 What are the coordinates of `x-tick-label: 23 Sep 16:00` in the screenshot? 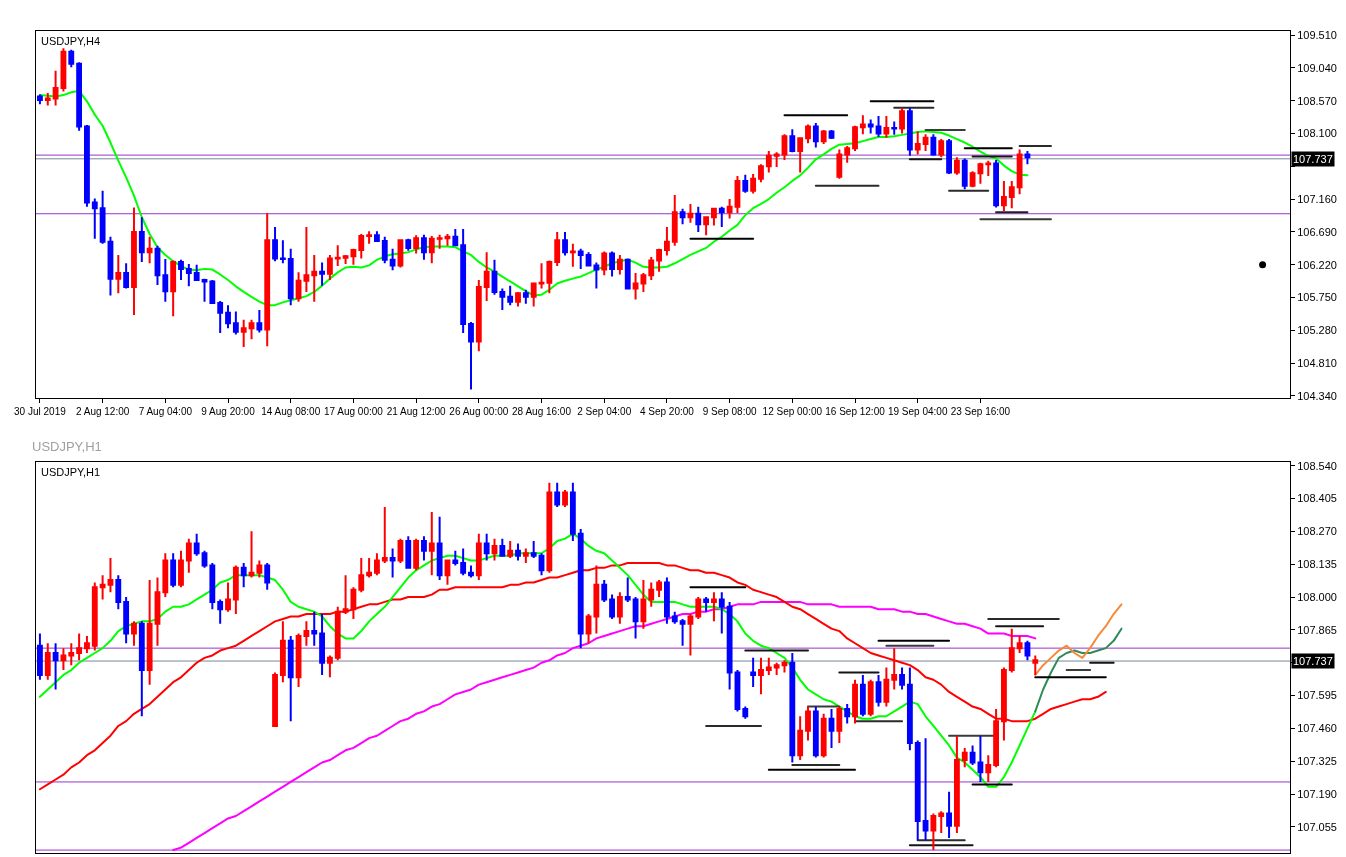 It's located at (980, 412).